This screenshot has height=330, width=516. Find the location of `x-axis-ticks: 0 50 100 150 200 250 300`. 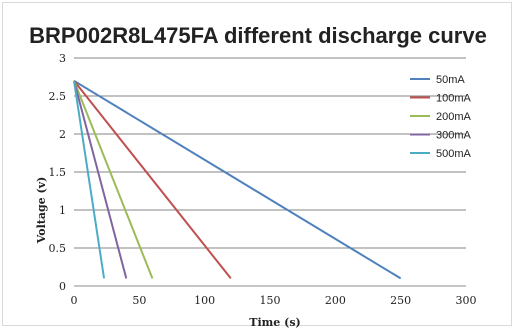

x-axis-ticks: 0 50 100 150 200 250 300 is located at coordinates (274, 300).